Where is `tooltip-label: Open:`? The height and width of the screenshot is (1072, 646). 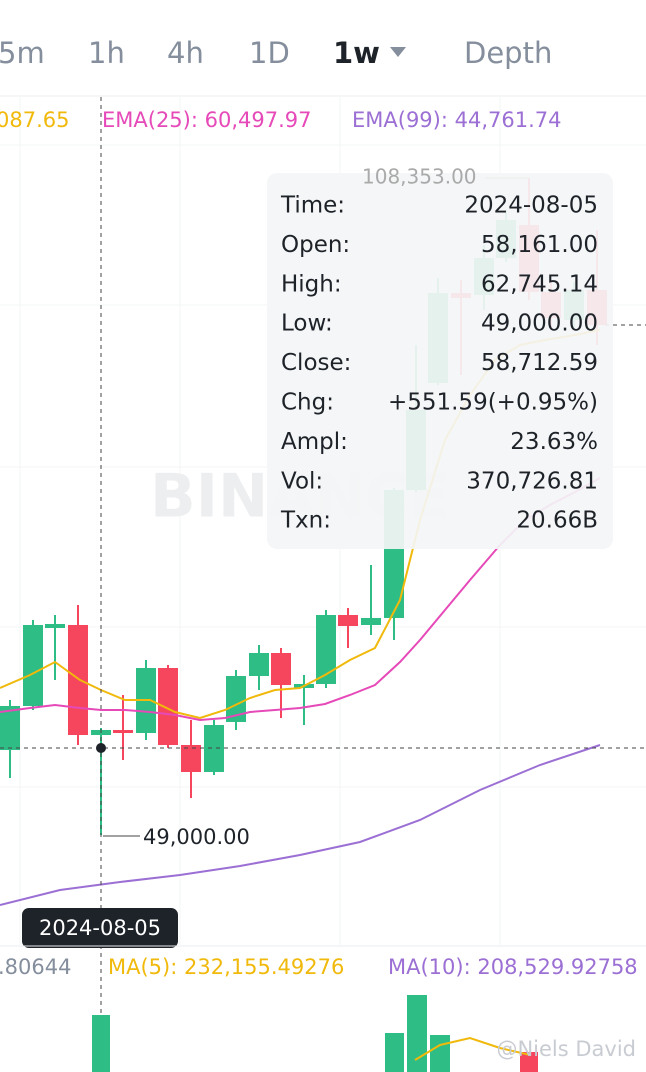 tooltip-label: Open: is located at coordinates (315, 245).